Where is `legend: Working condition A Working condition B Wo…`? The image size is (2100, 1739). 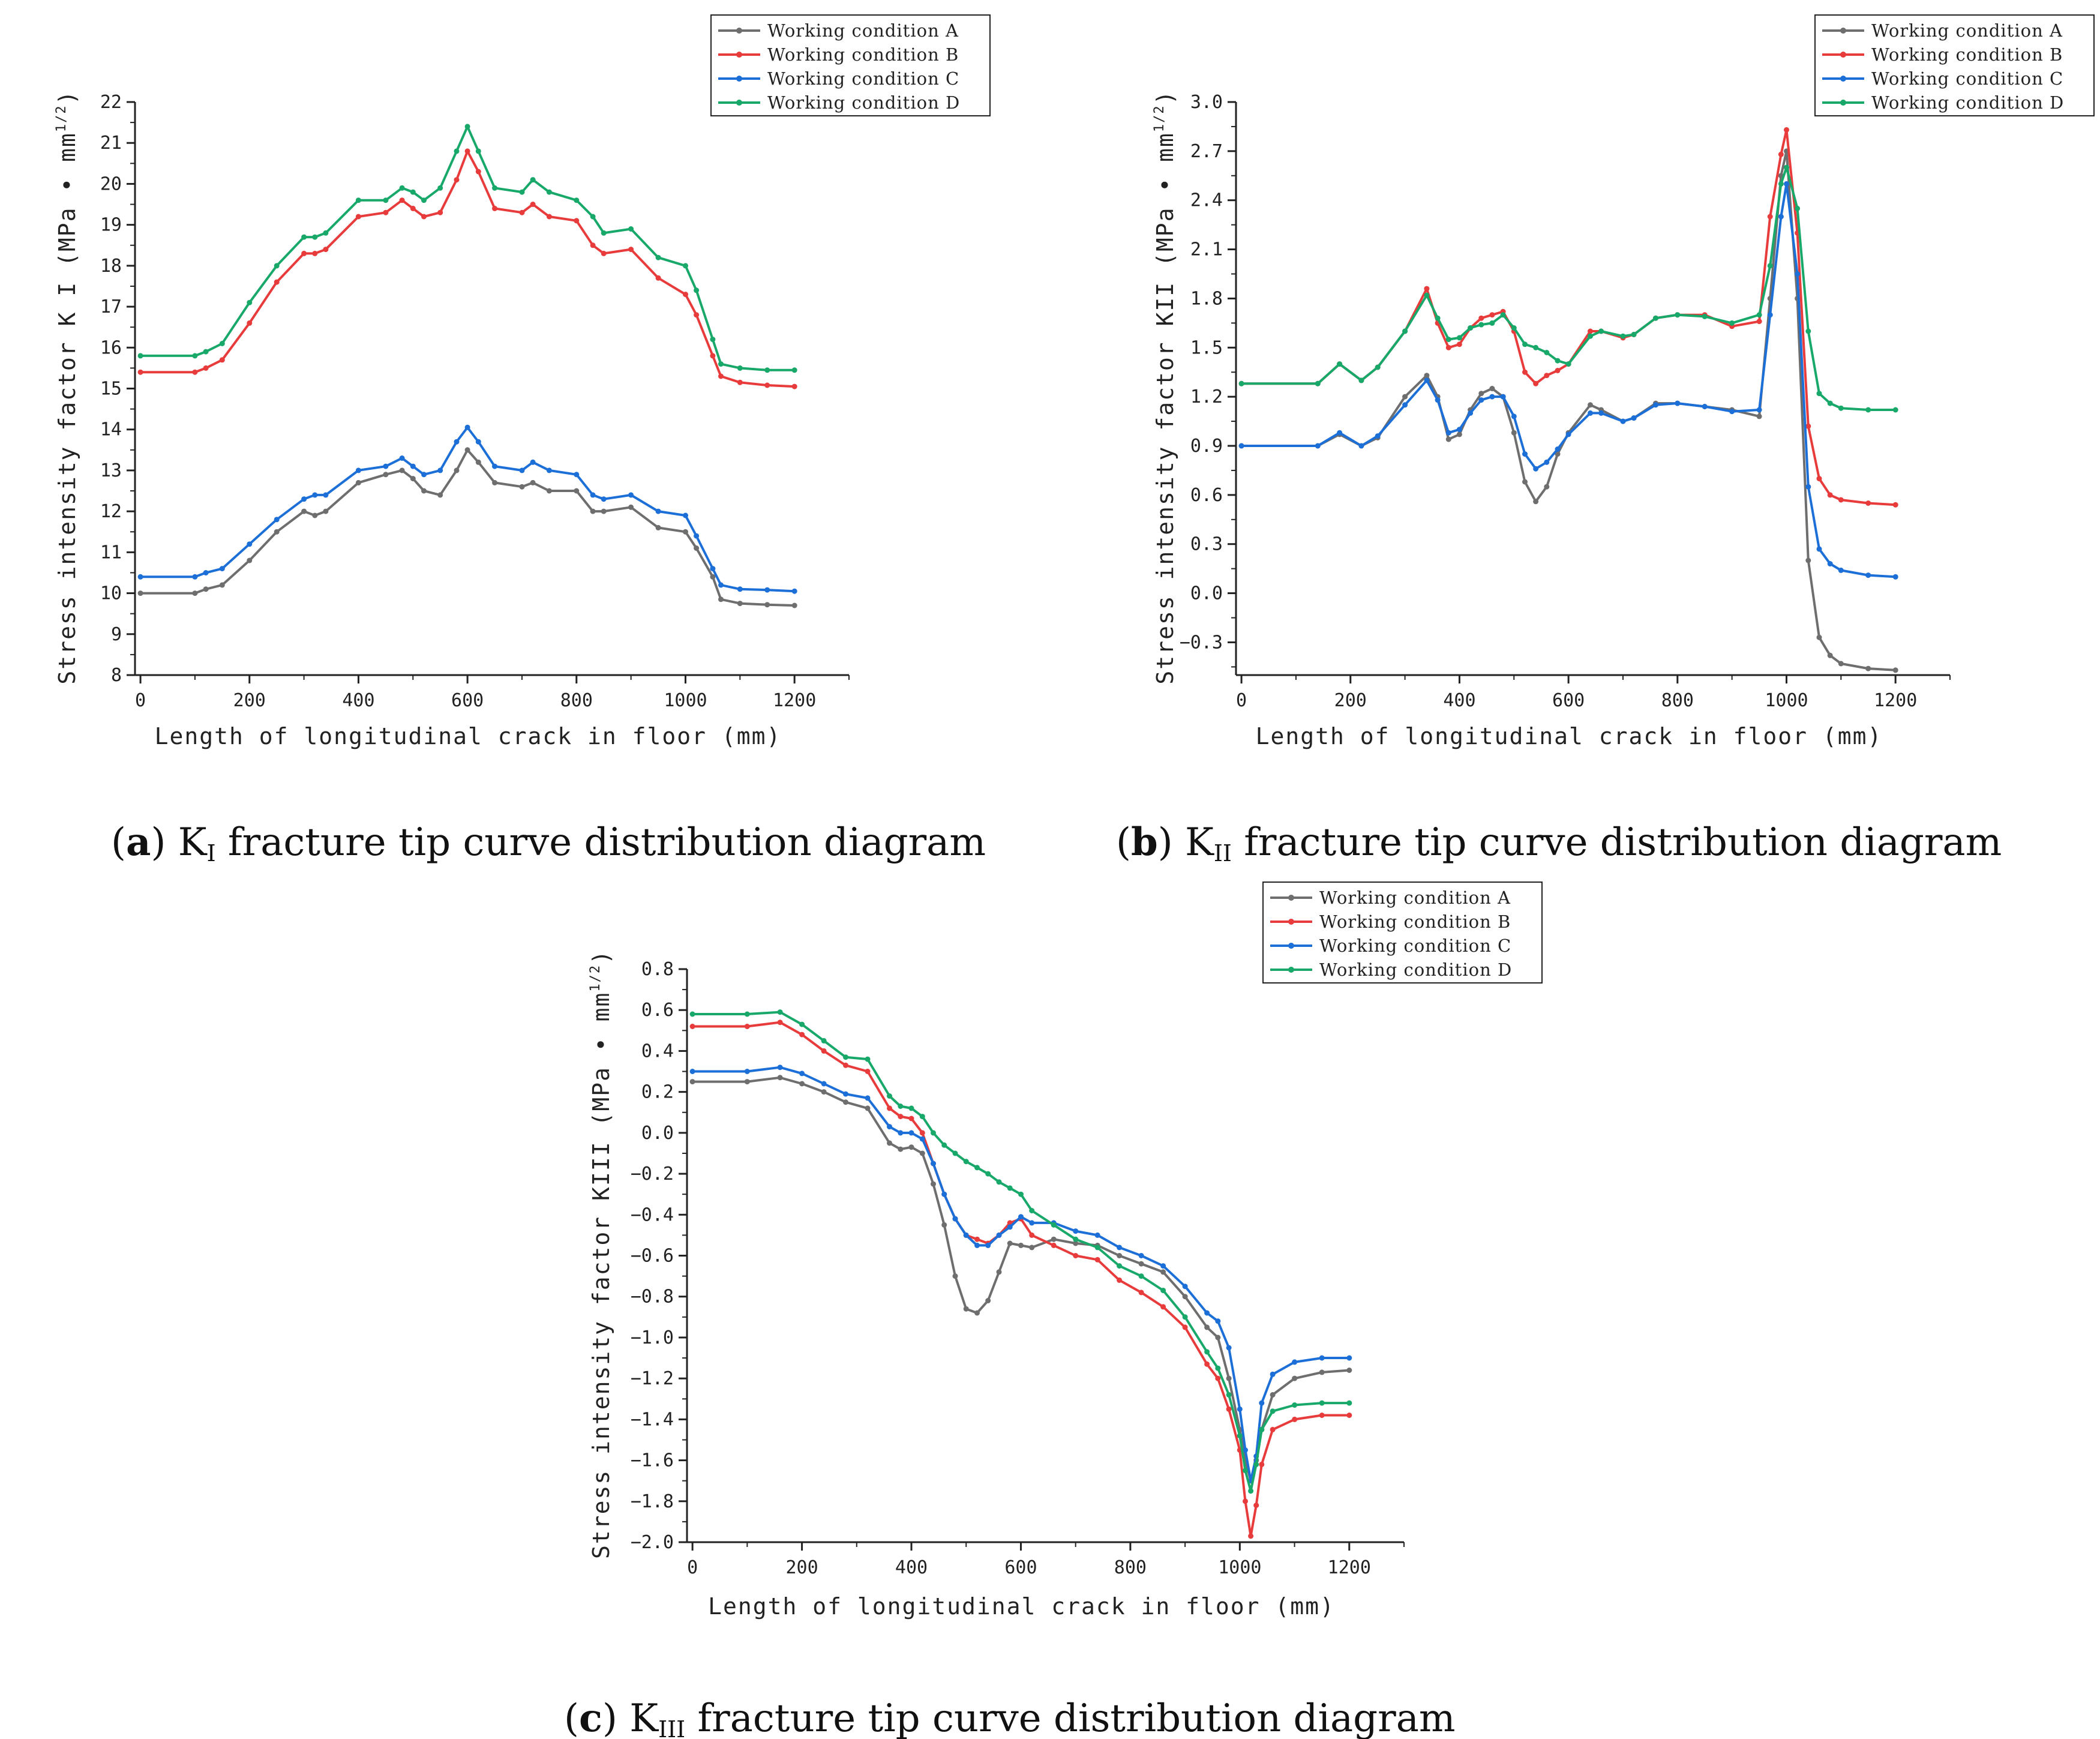 legend: Working condition A Working condition B Wo… is located at coordinates (1954, 65).